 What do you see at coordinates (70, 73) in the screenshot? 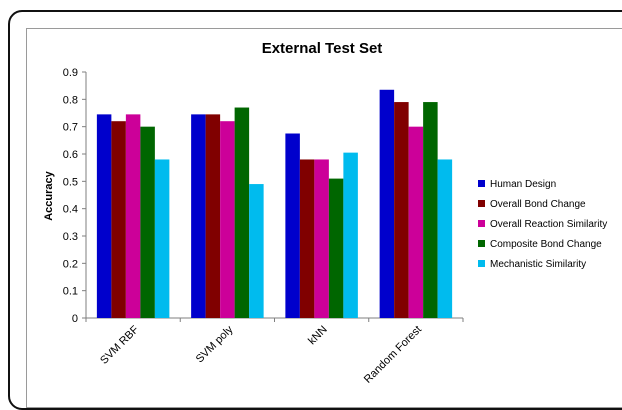
I see `y-tick-label: 0.9` at bounding box center [70, 73].